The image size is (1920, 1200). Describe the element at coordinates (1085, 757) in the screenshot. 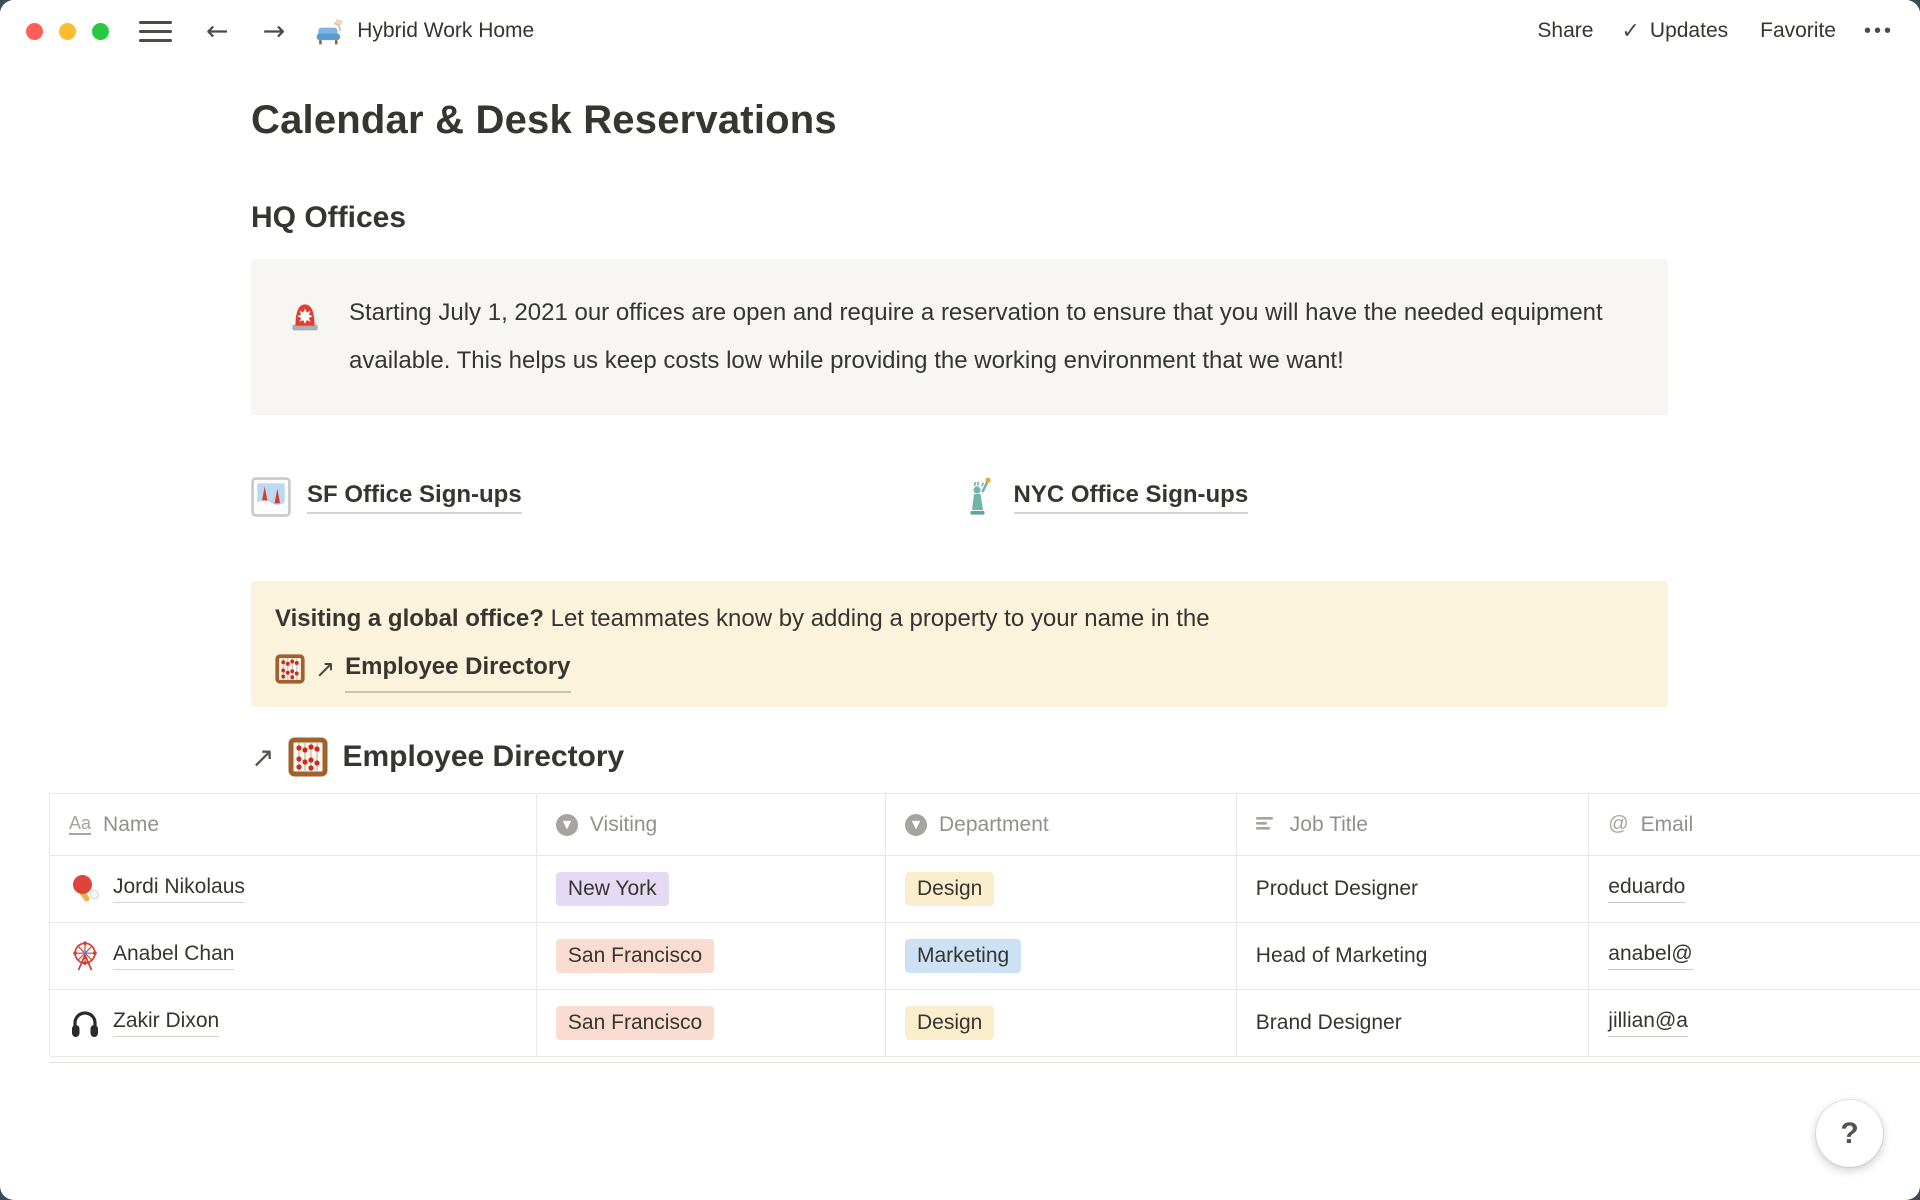

I see `linked-database-heading: ↗ Employee Directory` at that location.